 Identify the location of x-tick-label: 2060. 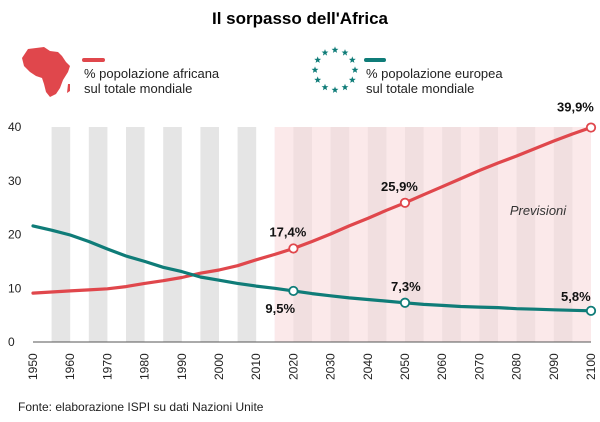
(442, 366).